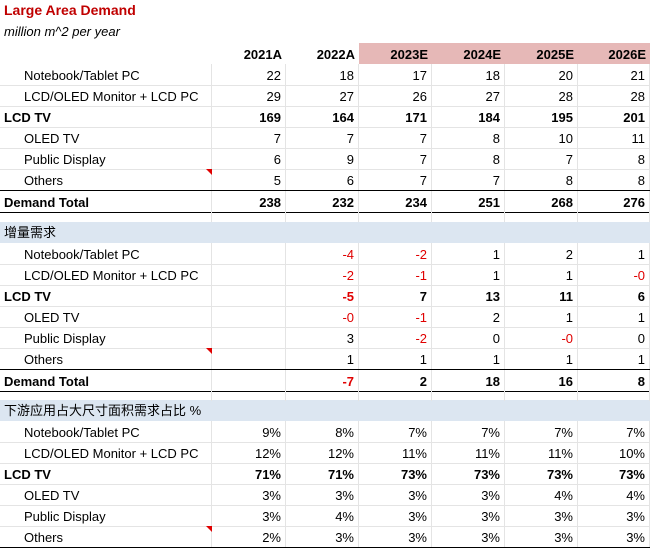  I want to click on value-cell-2022a: 164, so click(322, 116).